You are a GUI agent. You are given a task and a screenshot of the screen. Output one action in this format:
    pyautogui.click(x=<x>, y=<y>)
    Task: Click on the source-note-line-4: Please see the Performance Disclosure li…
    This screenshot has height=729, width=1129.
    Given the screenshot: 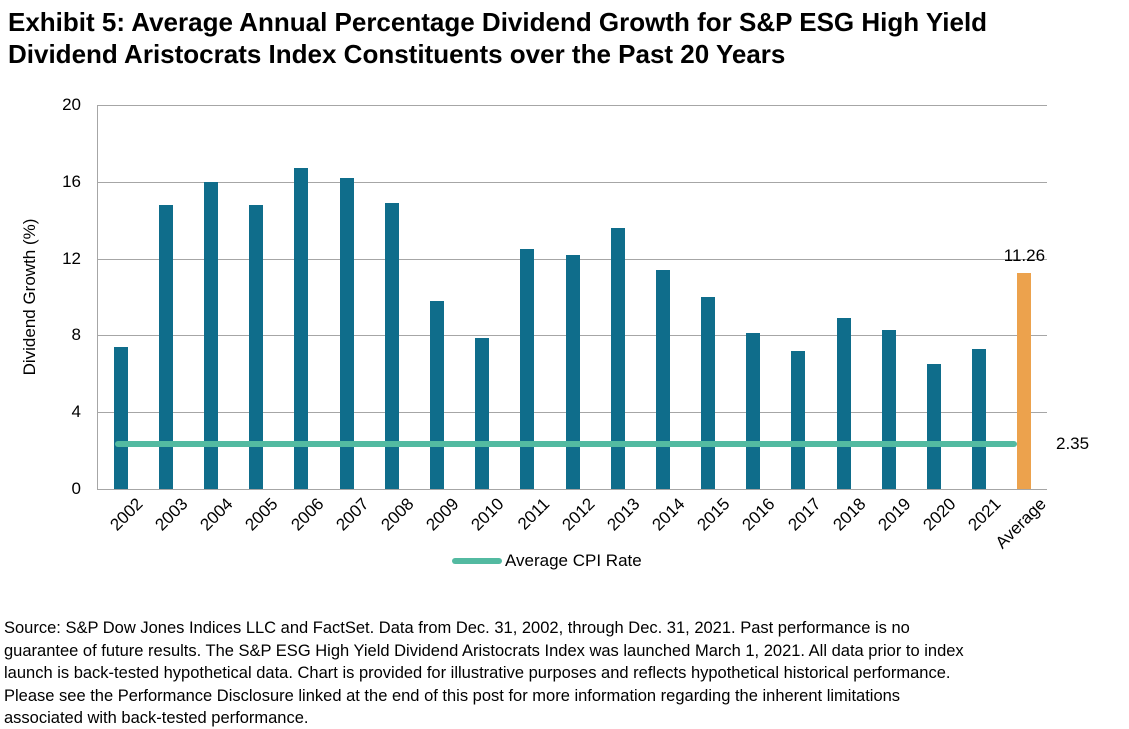 What is the action you would take?
    pyautogui.click(x=452, y=695)
    